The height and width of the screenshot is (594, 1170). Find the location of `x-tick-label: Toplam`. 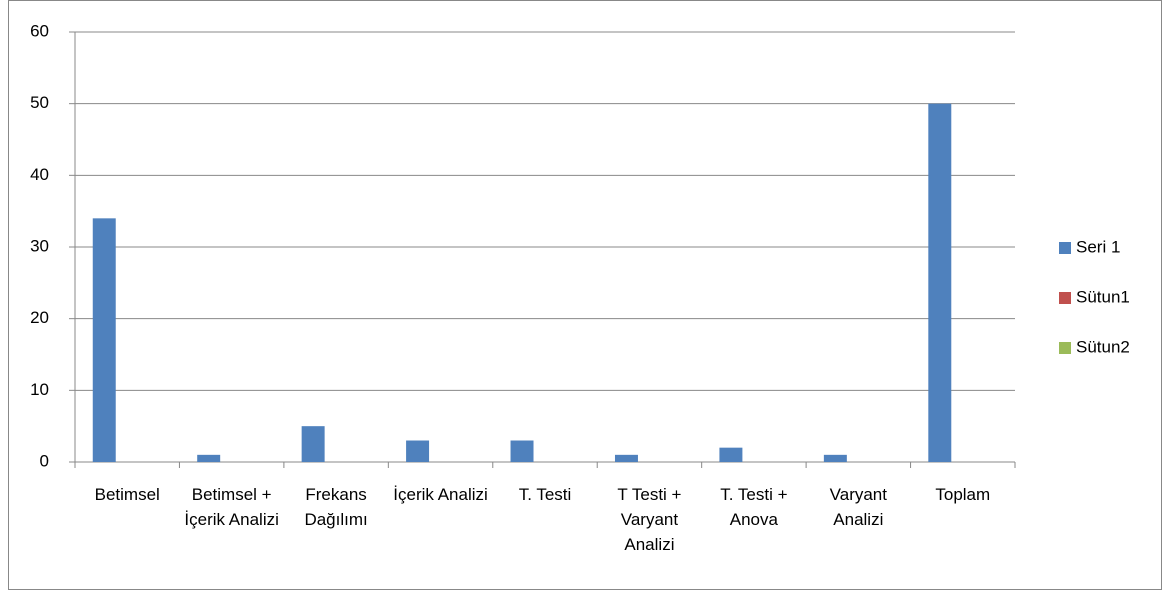

x-tick-label: Toplam is located at coordinates (963, 494).